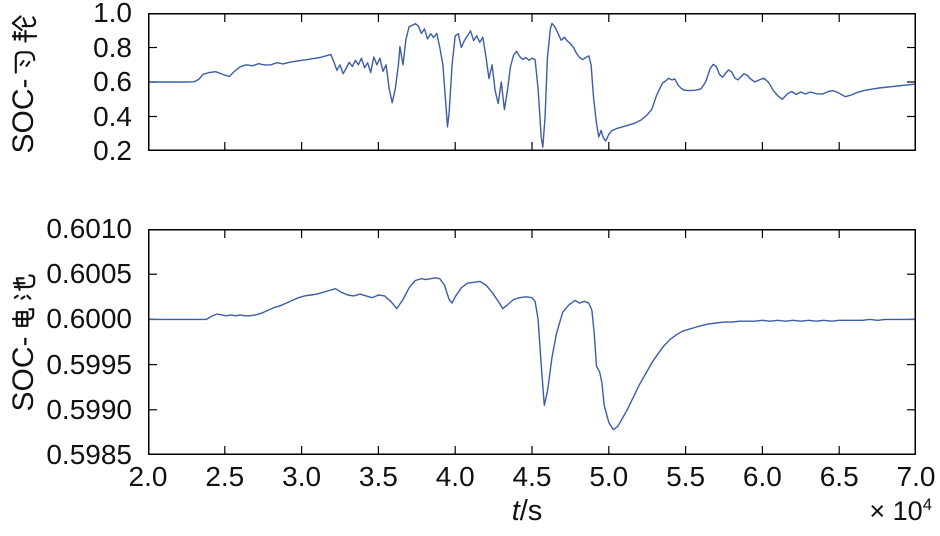 This screenshot has height=536, width=940. I want to click on x-tick-label: 2.5, so click(225, 476).